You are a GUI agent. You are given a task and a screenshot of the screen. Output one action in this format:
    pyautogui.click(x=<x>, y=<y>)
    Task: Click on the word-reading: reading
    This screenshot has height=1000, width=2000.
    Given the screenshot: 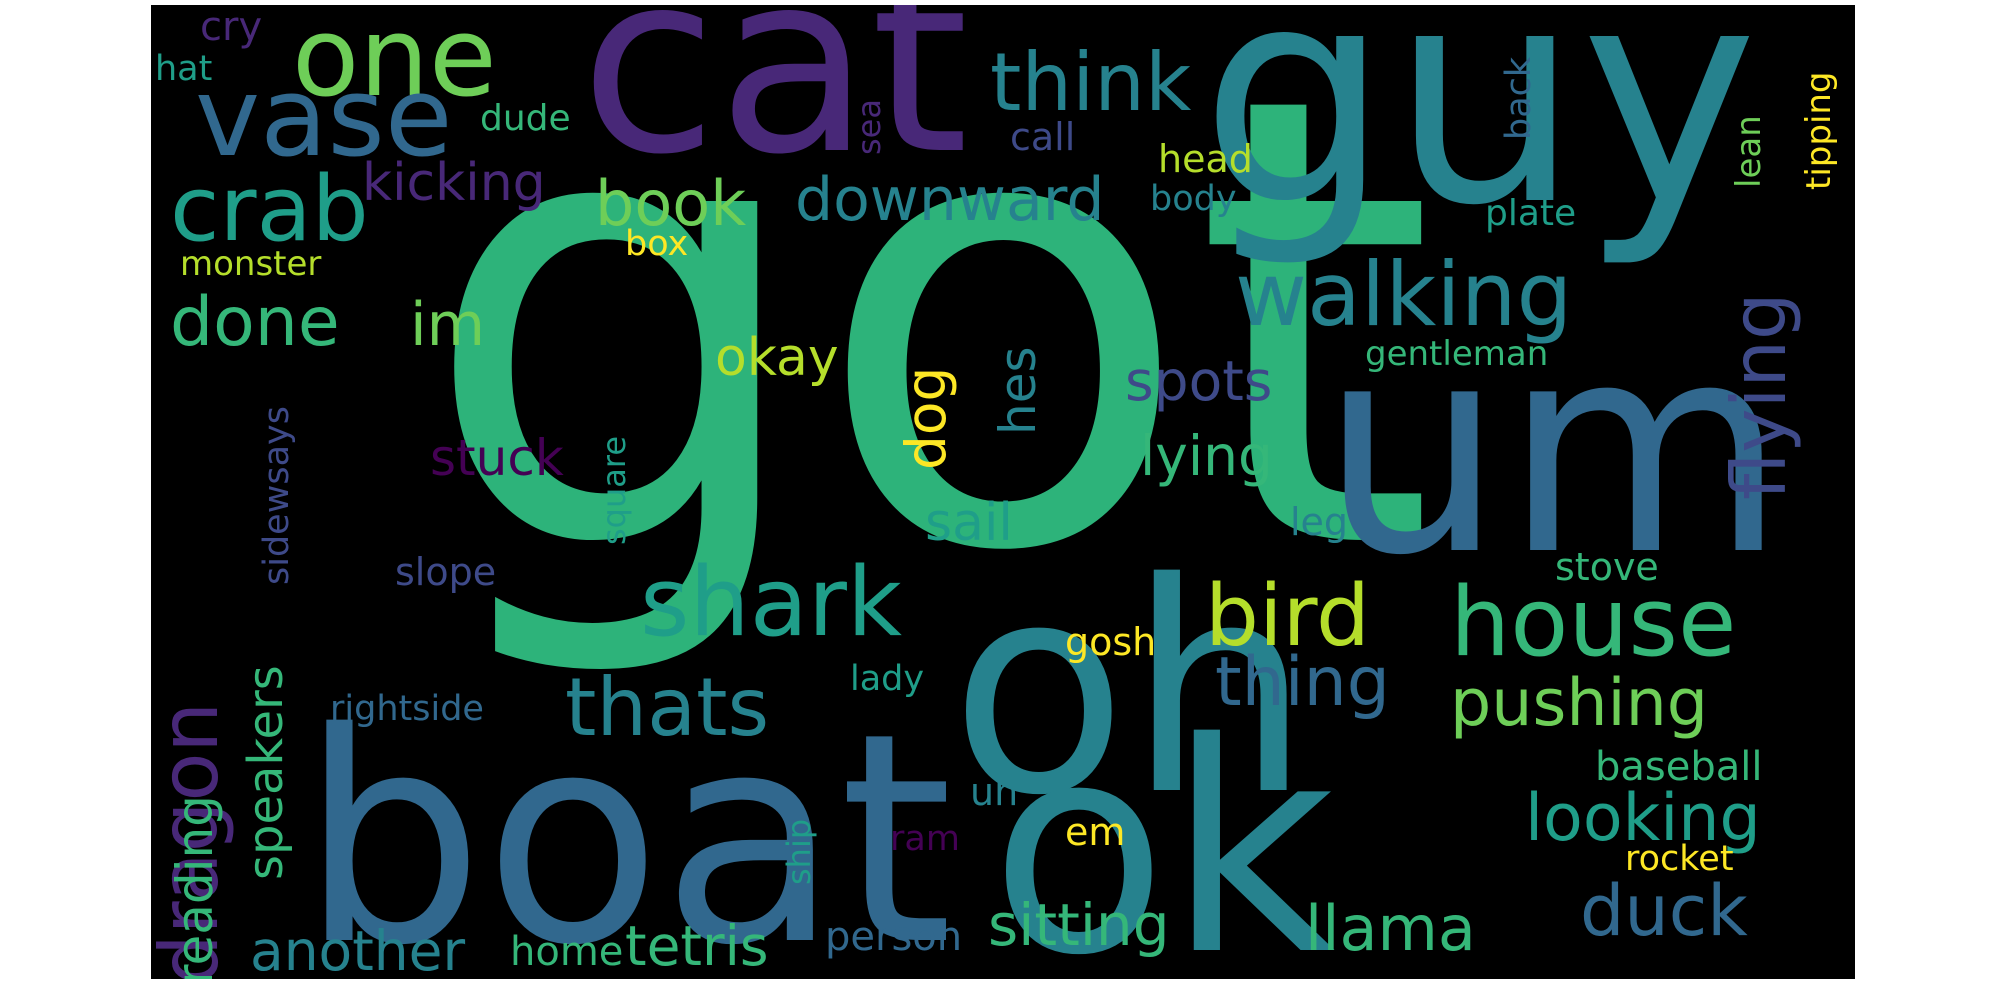 What is the action you would take?
    pyautogui.click(x=195, y=887)
    